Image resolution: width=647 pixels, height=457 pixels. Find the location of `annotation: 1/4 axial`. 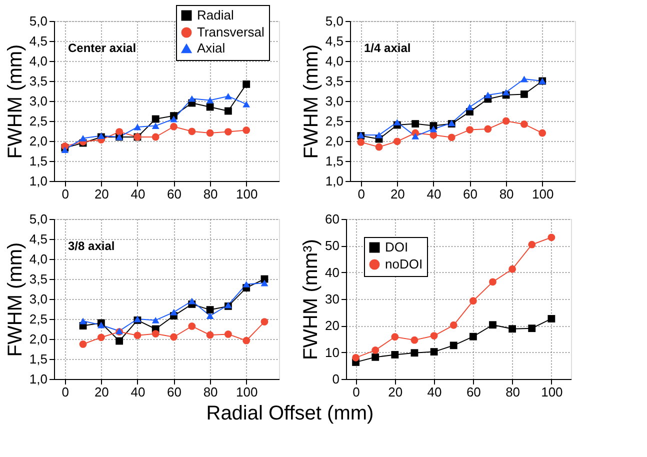

annotation: 1/4 axial is located at coordinates (387, 48).